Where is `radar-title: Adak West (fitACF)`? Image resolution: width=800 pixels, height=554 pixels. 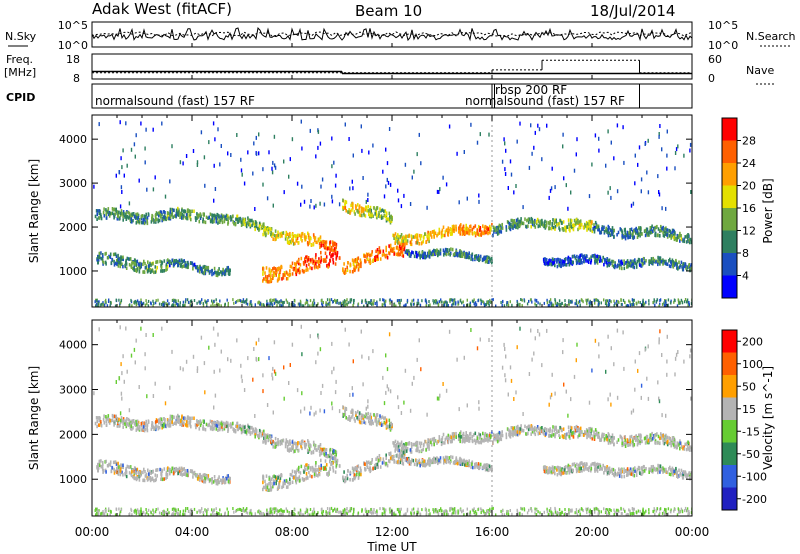
radar-title: Adak West (fitACF) is located at coordinates (162, 9).